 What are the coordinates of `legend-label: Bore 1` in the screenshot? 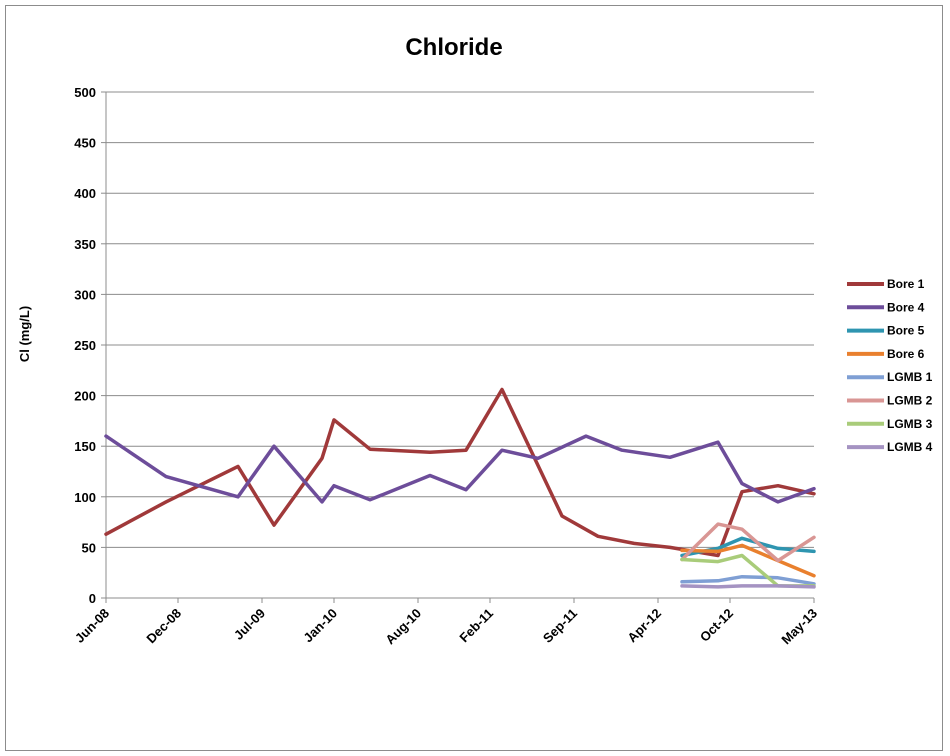 It's located at (906, 284).